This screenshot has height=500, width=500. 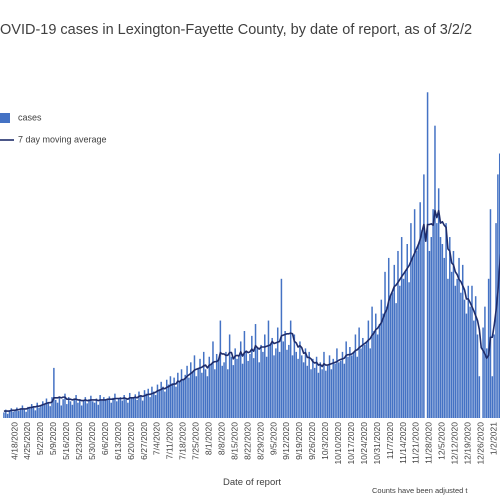 I want to click on x-tick-label: 9/26/2020, so click(x=312, y=441).